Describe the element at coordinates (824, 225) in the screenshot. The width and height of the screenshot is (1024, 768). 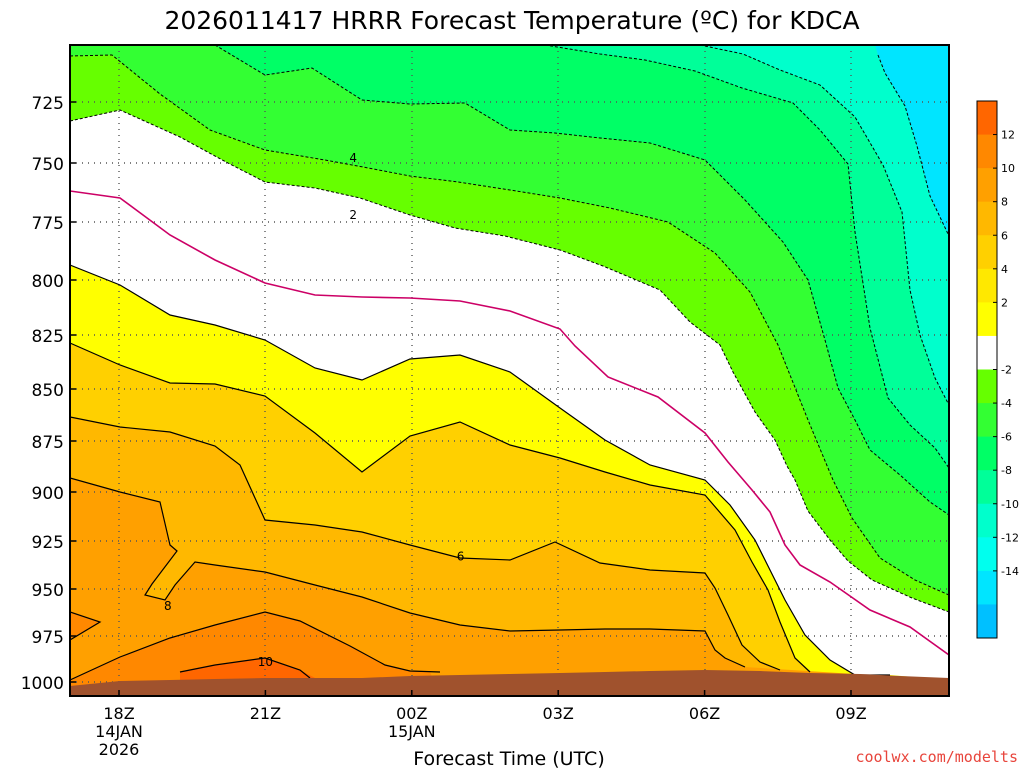
I see `contour-minus10` at that location.